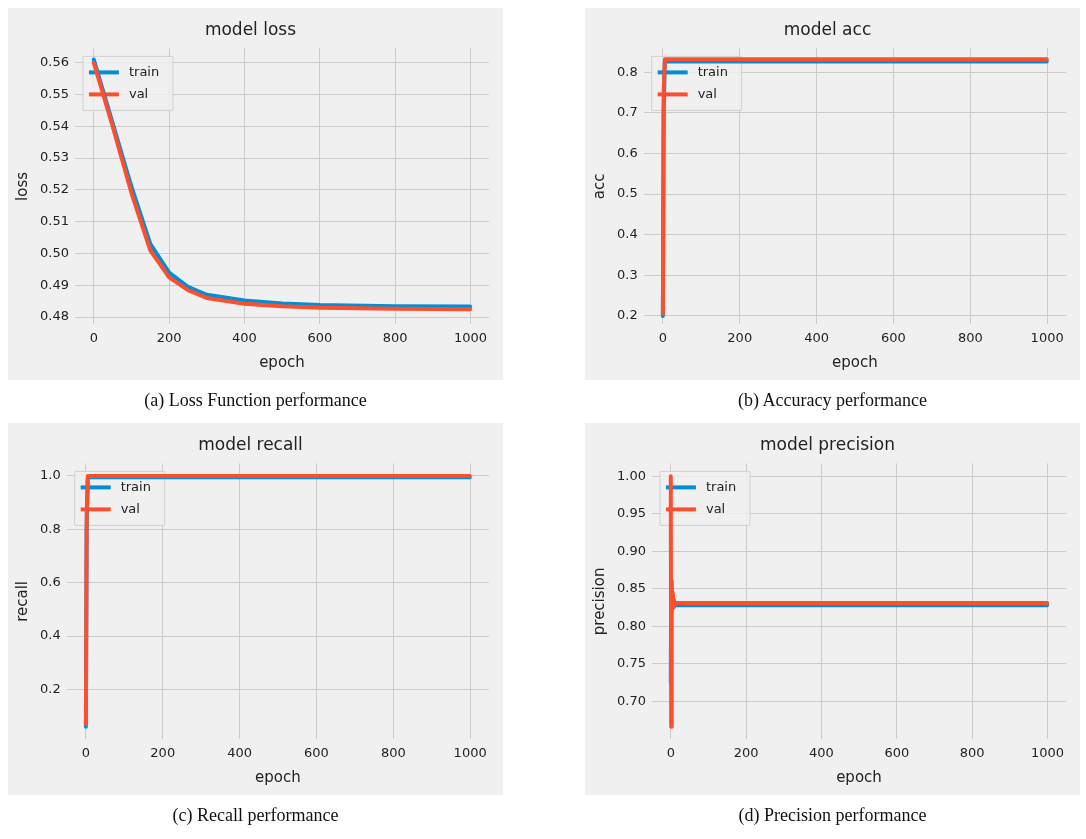 The width and height of the screenshot is (1086, 839). Describe the element at coordinates (255, 400) in the screenshot. I see `text: (a) Loss Function performance` at that location.